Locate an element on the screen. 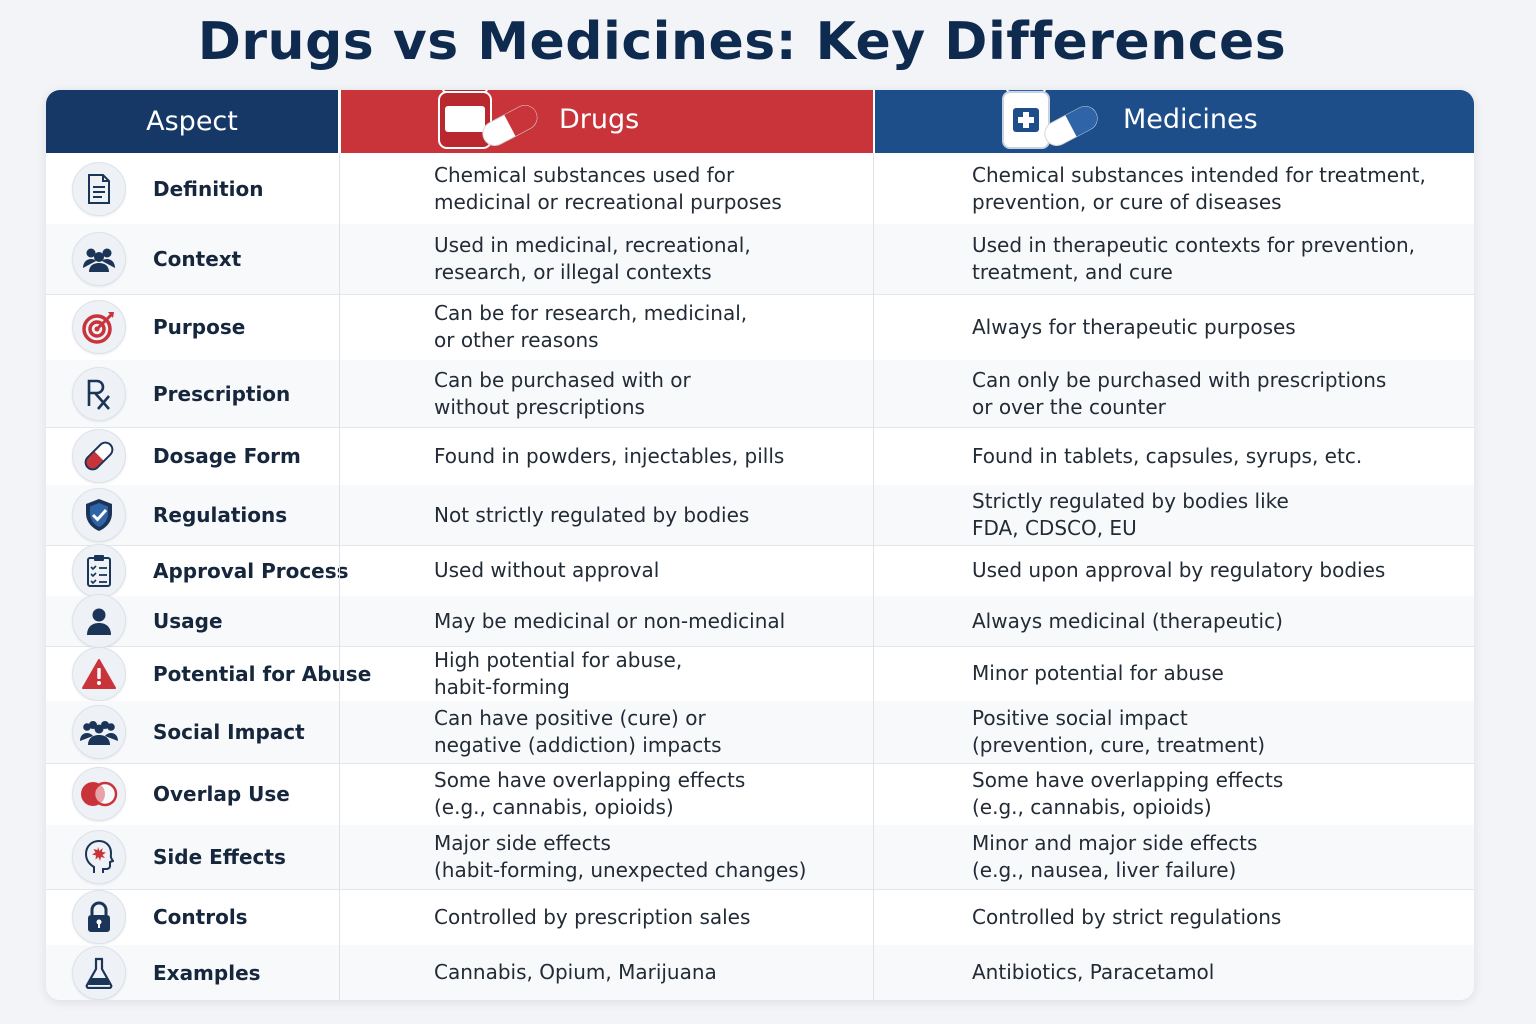 This screenshot has width=1536, height=1024. clipboard-checklist-icon is located at coordinates (99, 570).